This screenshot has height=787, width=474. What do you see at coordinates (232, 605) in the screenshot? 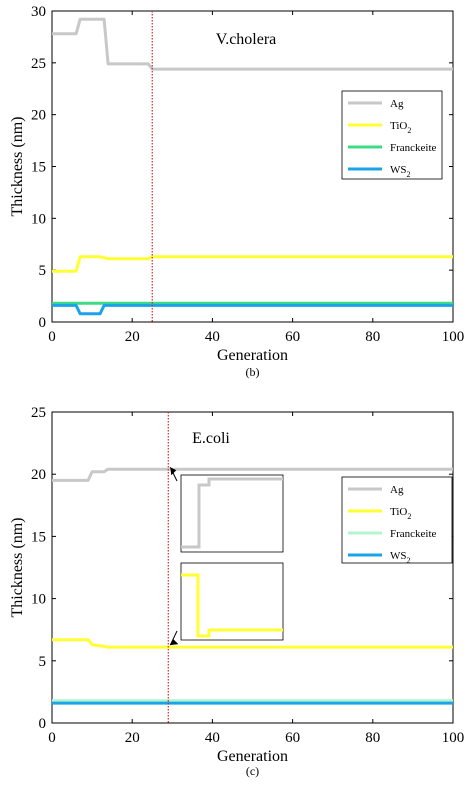
I see `inset-tio2-line` at bounding box center [232, 605].